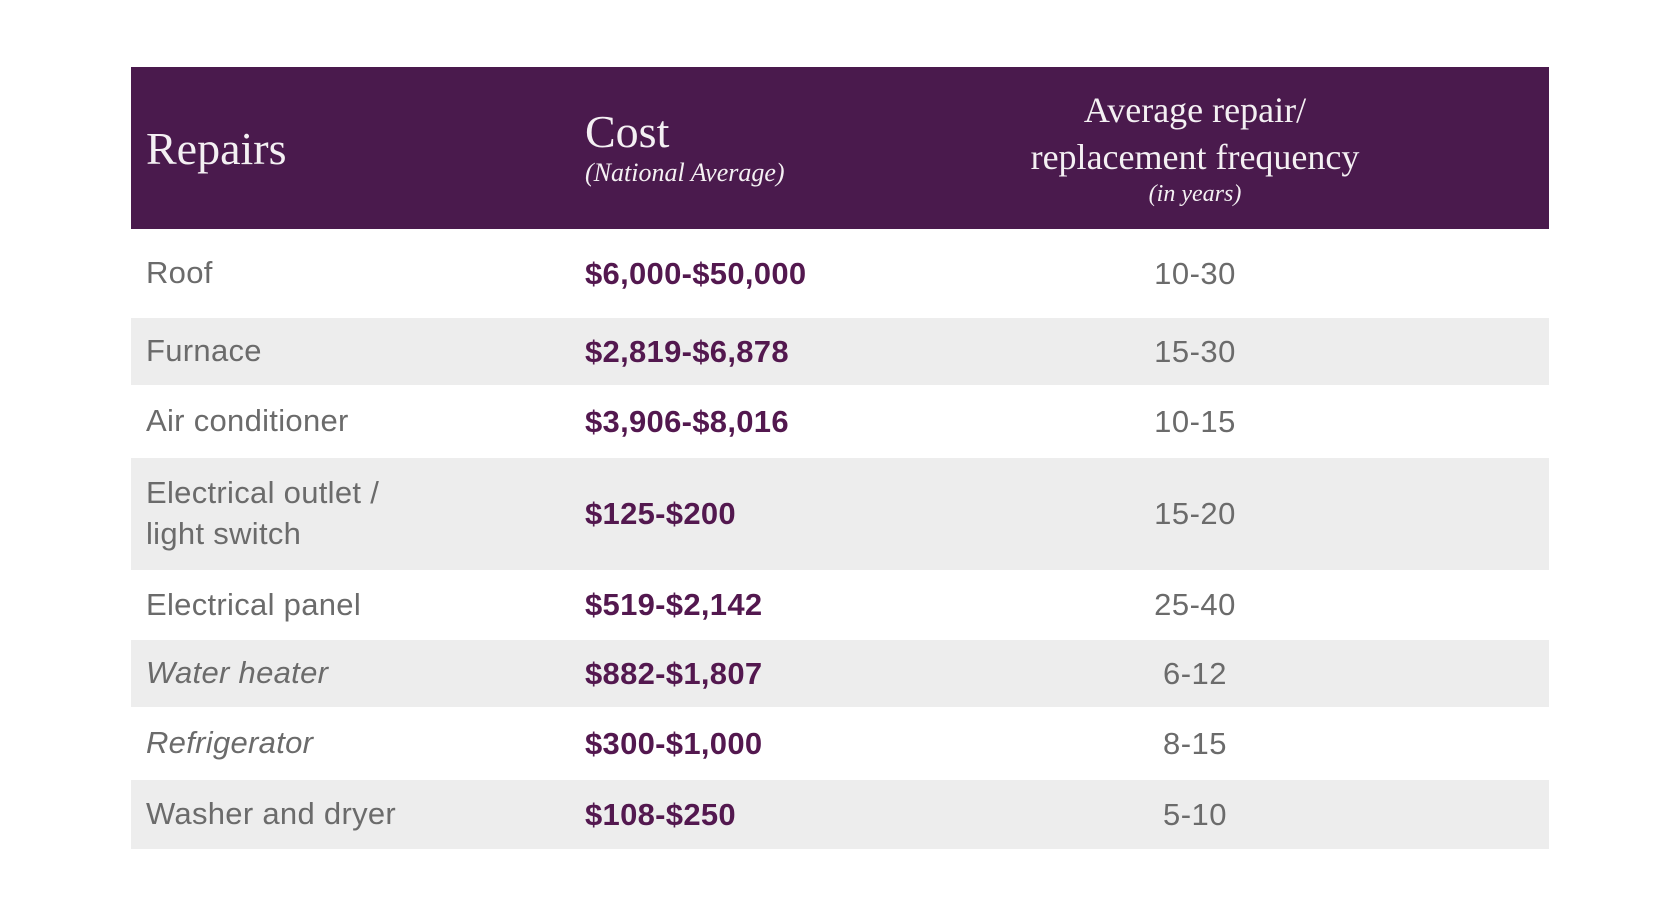 Image resolution: width=1667 pixels, height=919 pixels. What do you see at coordinates (687, 351) in the screenshot?
I see `repair-cost-cell: $2,819-$6,878` at bounding box center [687, 351].